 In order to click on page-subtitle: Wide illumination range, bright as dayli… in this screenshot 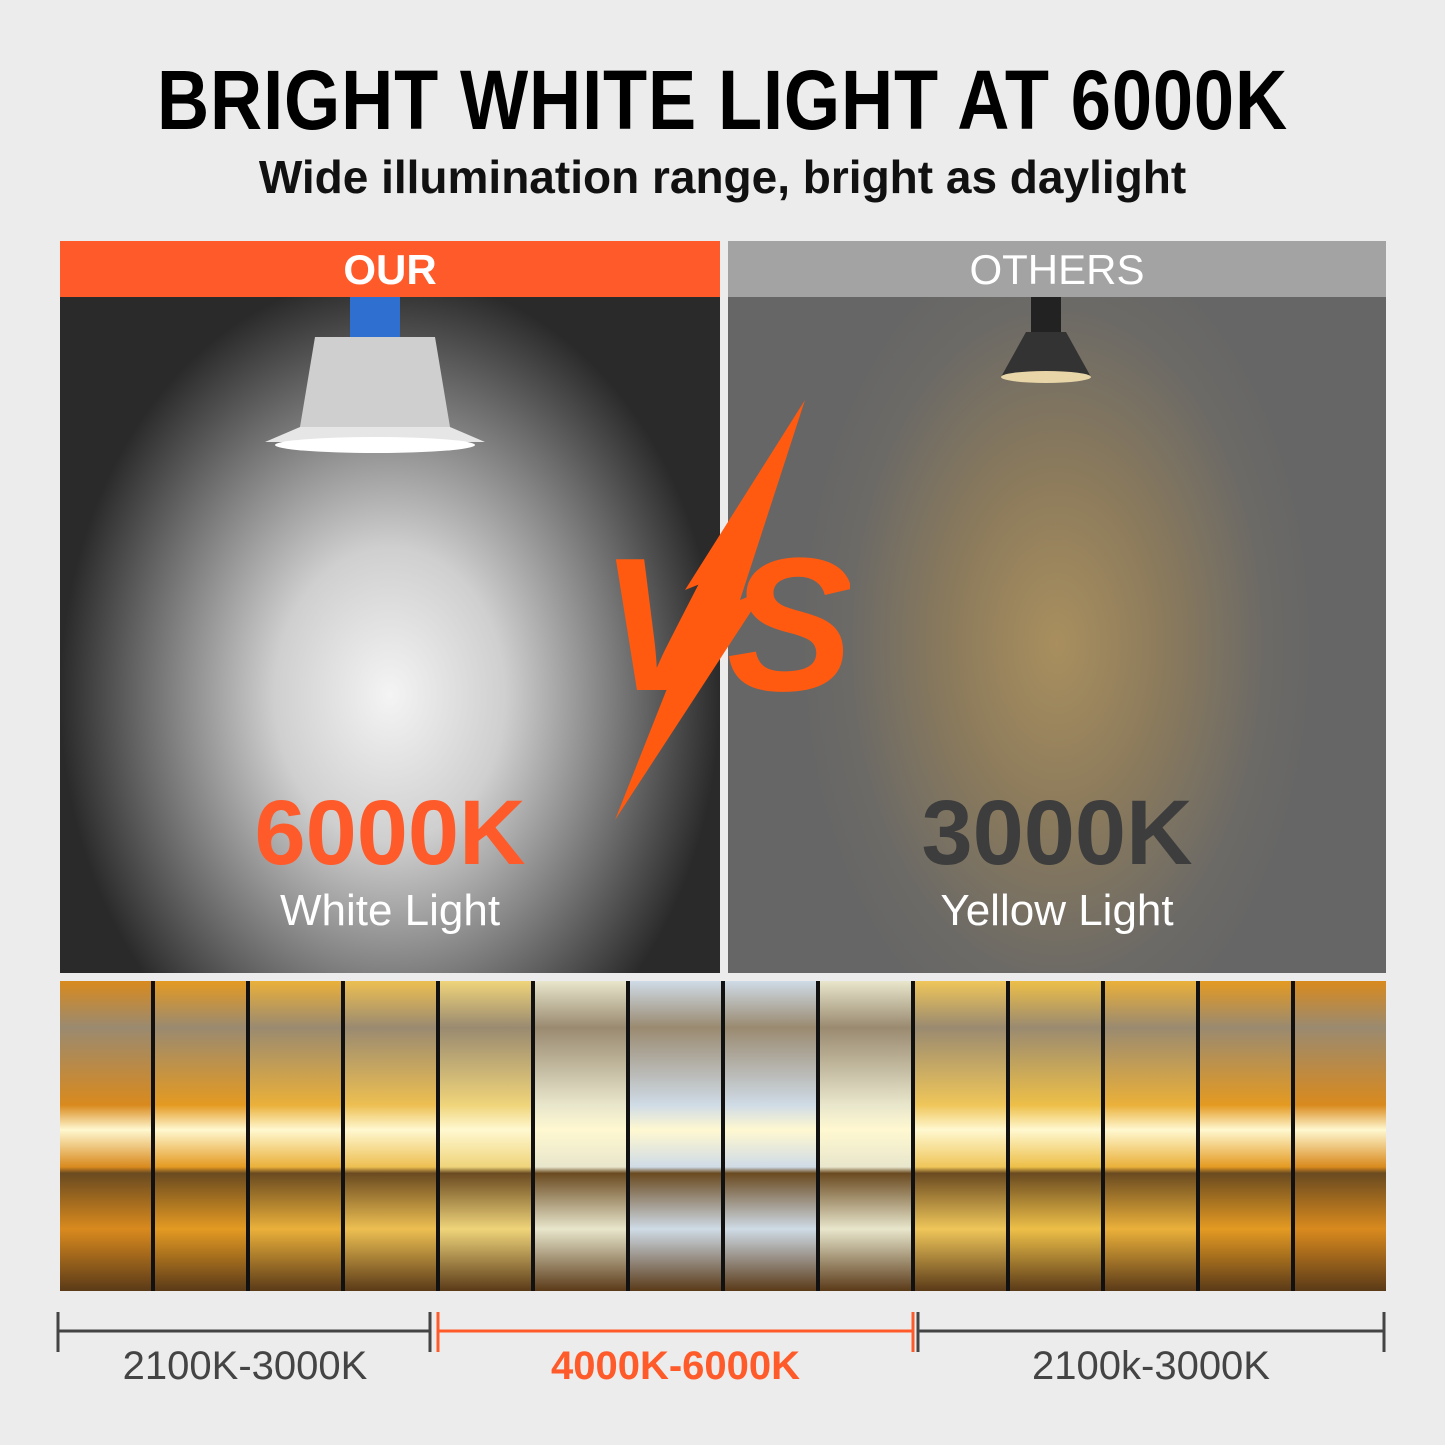, I will do `click(722, 177)`.